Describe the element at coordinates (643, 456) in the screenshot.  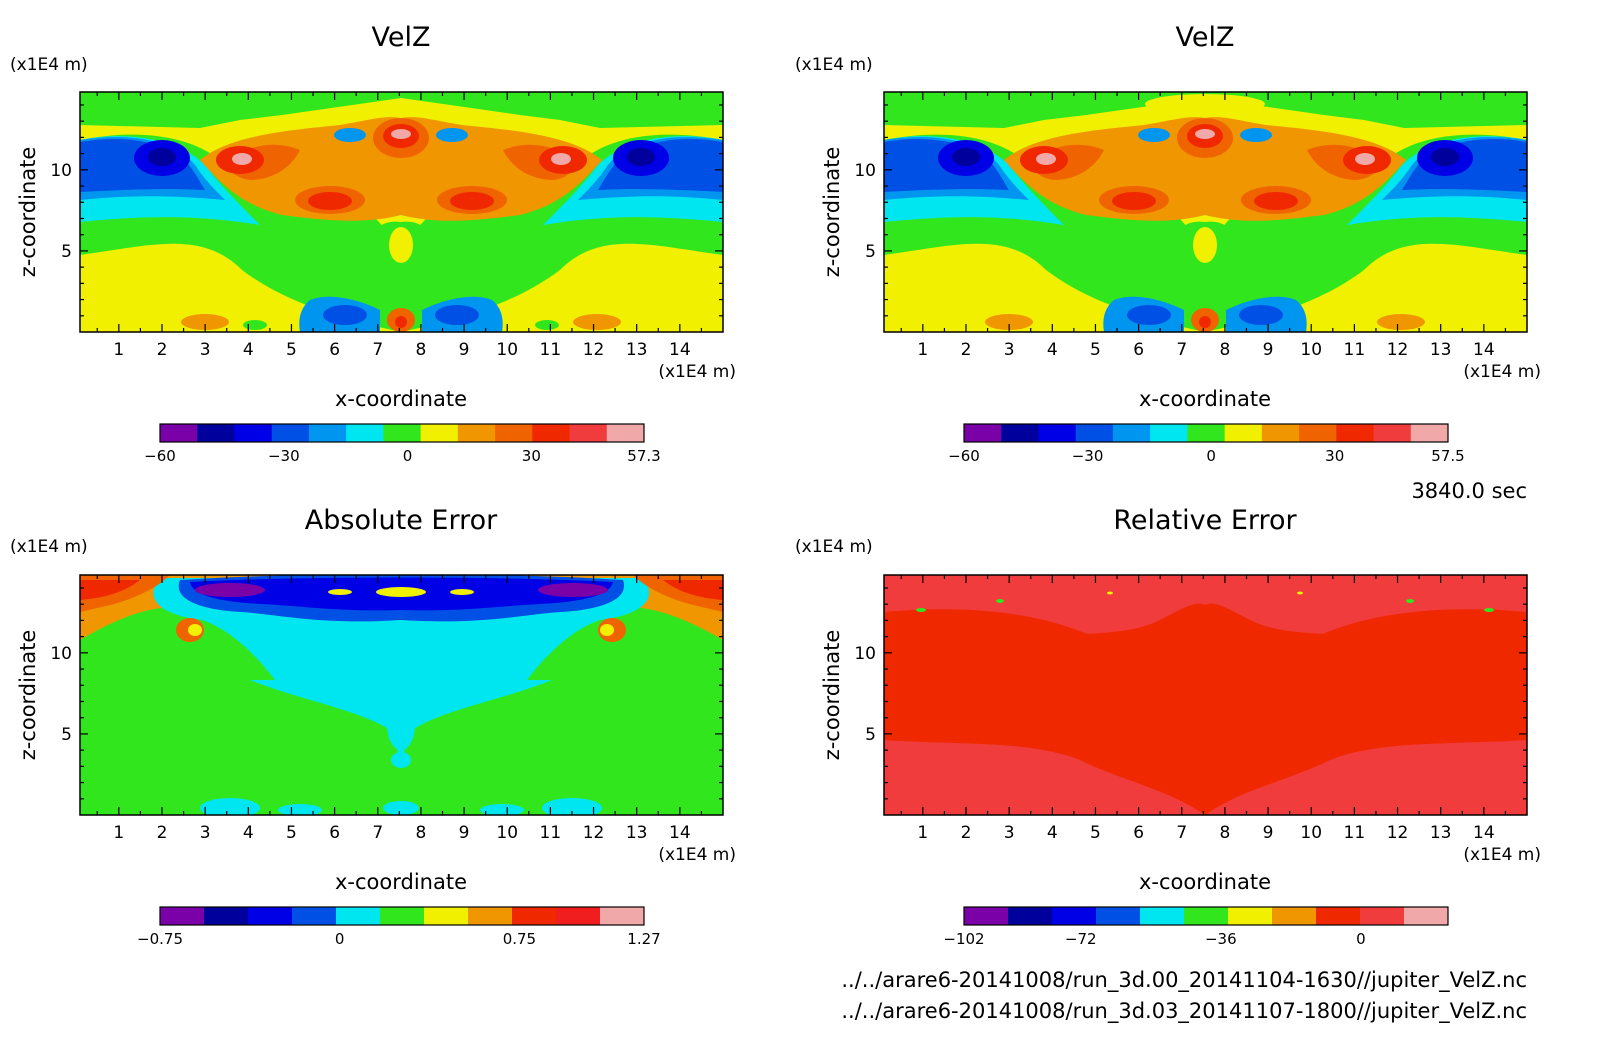
I see `colorbar-label: 57.3` at that location.